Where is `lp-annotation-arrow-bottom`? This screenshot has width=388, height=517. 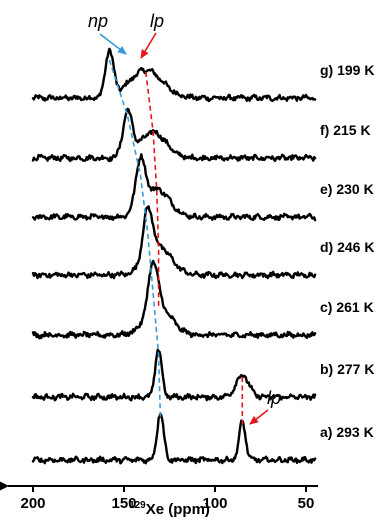 lp-annotation-arrow-bottom is located at coordinates (259, 417).